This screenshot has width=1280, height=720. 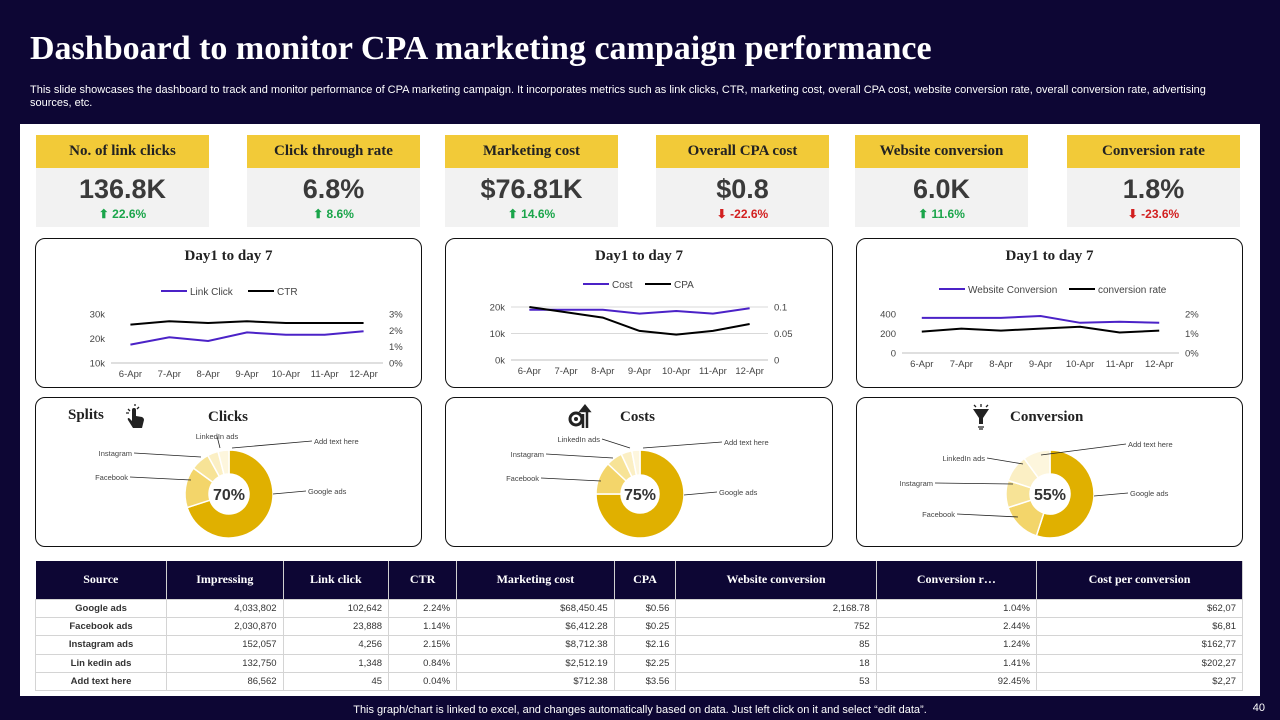 I want to click on kpi-card: Marketing cost $76.81K ⬆ 14.6%, so click(x=531, y=181).